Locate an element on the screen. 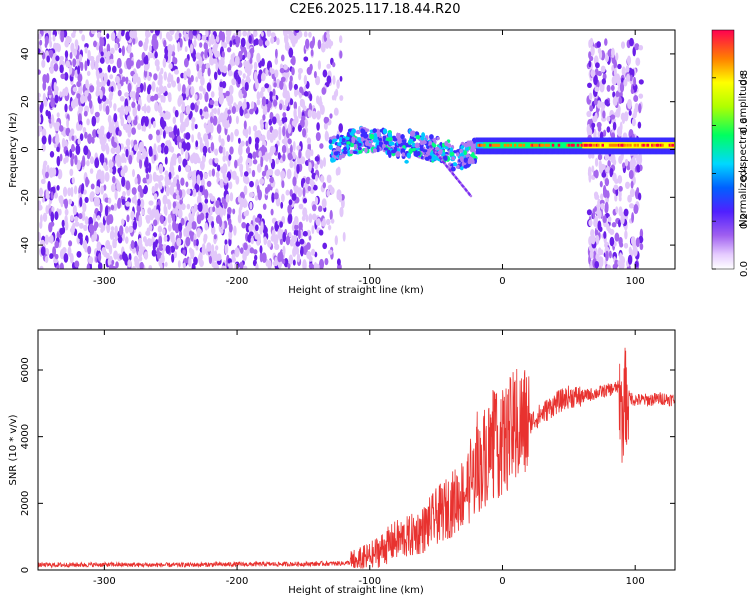 The image size is (750, 600). spectrogram-x-tick-label: 100 is located at coordinates (635, 281).